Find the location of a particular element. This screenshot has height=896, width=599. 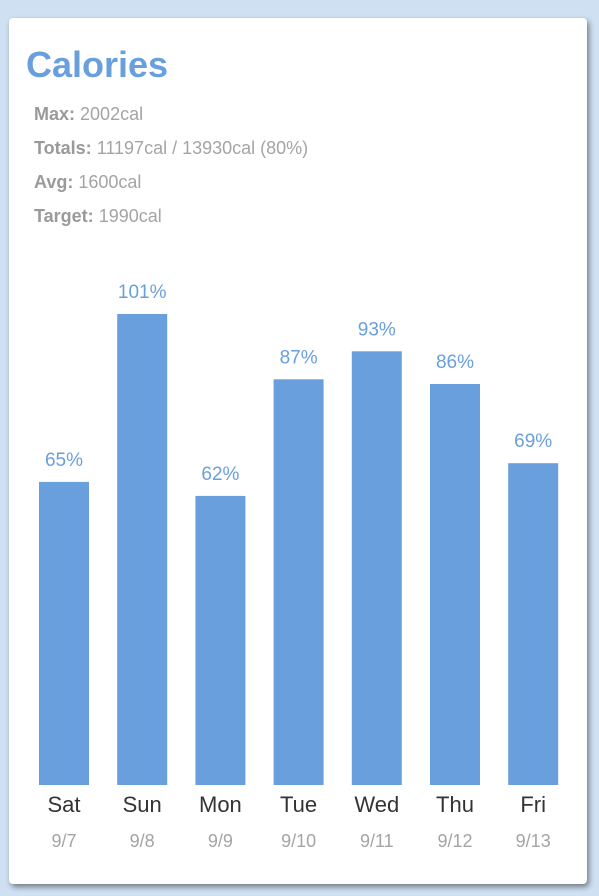

bar-value-label: 69% is located at coordinates (533, 441).